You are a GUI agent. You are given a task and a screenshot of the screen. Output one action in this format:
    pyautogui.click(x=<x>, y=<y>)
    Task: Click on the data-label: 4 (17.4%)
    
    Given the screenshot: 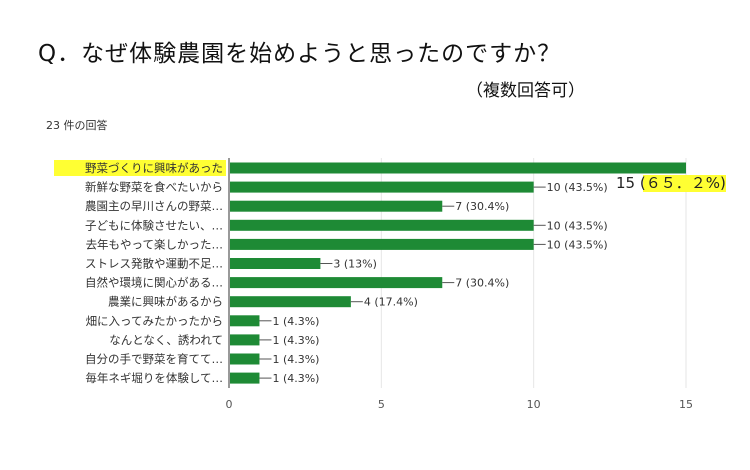 What is the action you would take?
    pyautogui.click(x=391, y=302)
    